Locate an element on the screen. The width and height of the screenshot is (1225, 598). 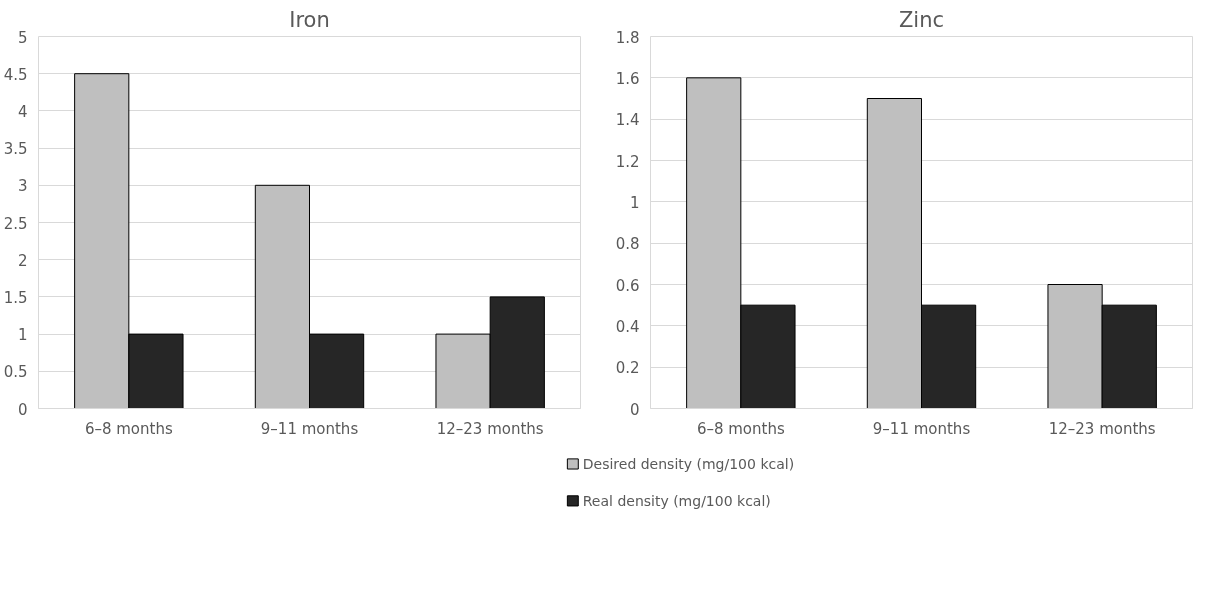
y-tick-label: 0.8 is located at coordinates (627, 244).